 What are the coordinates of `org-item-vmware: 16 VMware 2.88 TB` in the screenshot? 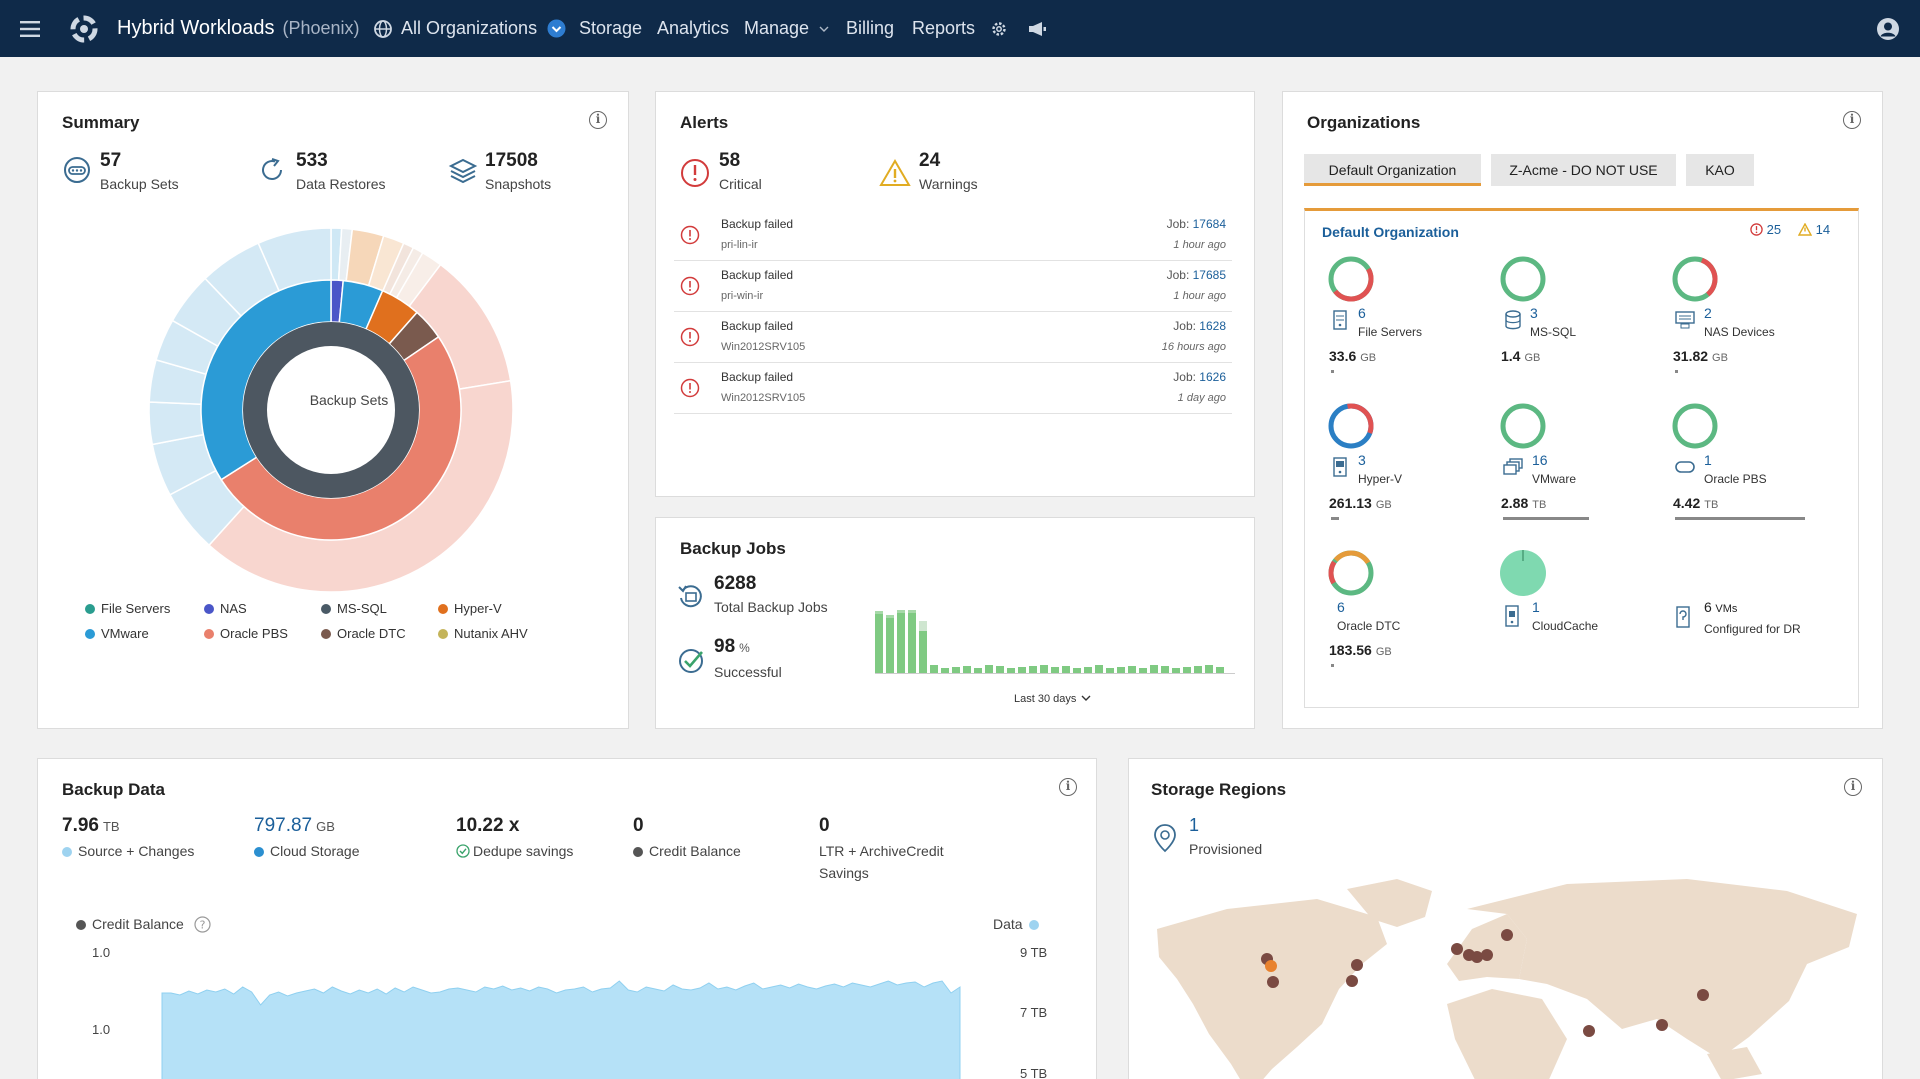 It's located at (1579, 472).